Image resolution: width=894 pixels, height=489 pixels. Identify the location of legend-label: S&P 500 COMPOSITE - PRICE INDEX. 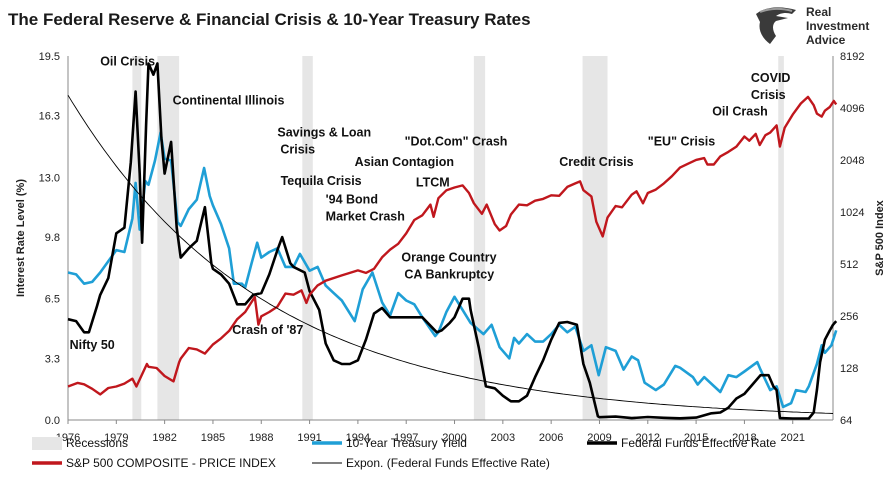
(171, 463).